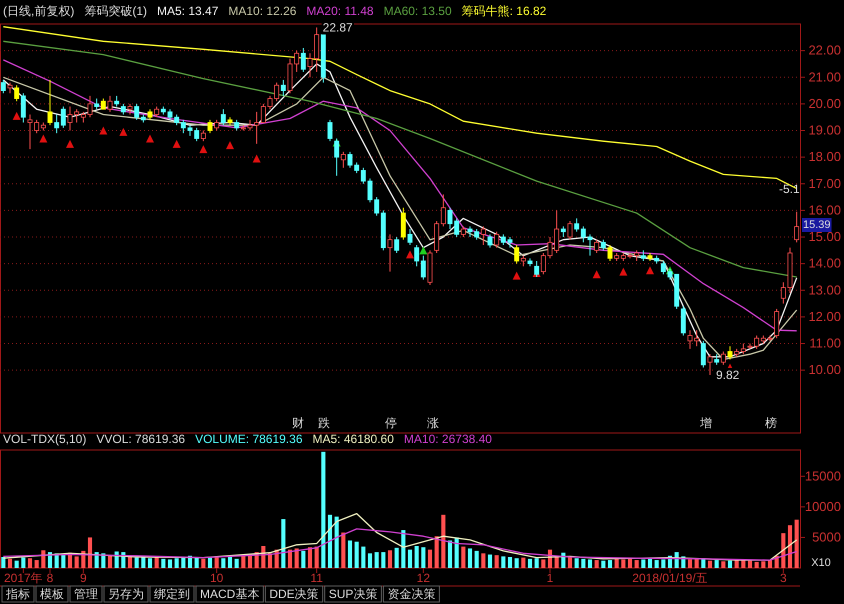 This screenshot has height=604, width=844. I want to click on annotation: 增, so click(705, 423).